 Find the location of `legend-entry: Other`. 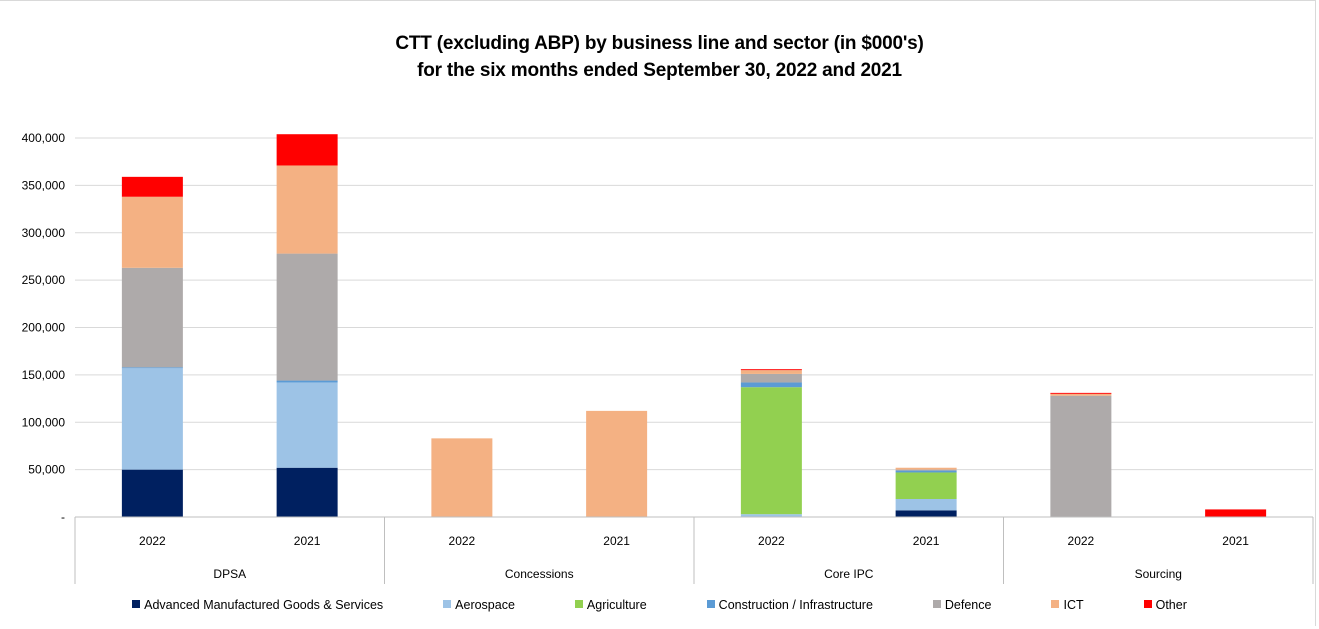

legend-entry: Other is located at coordinates (1165, 604).